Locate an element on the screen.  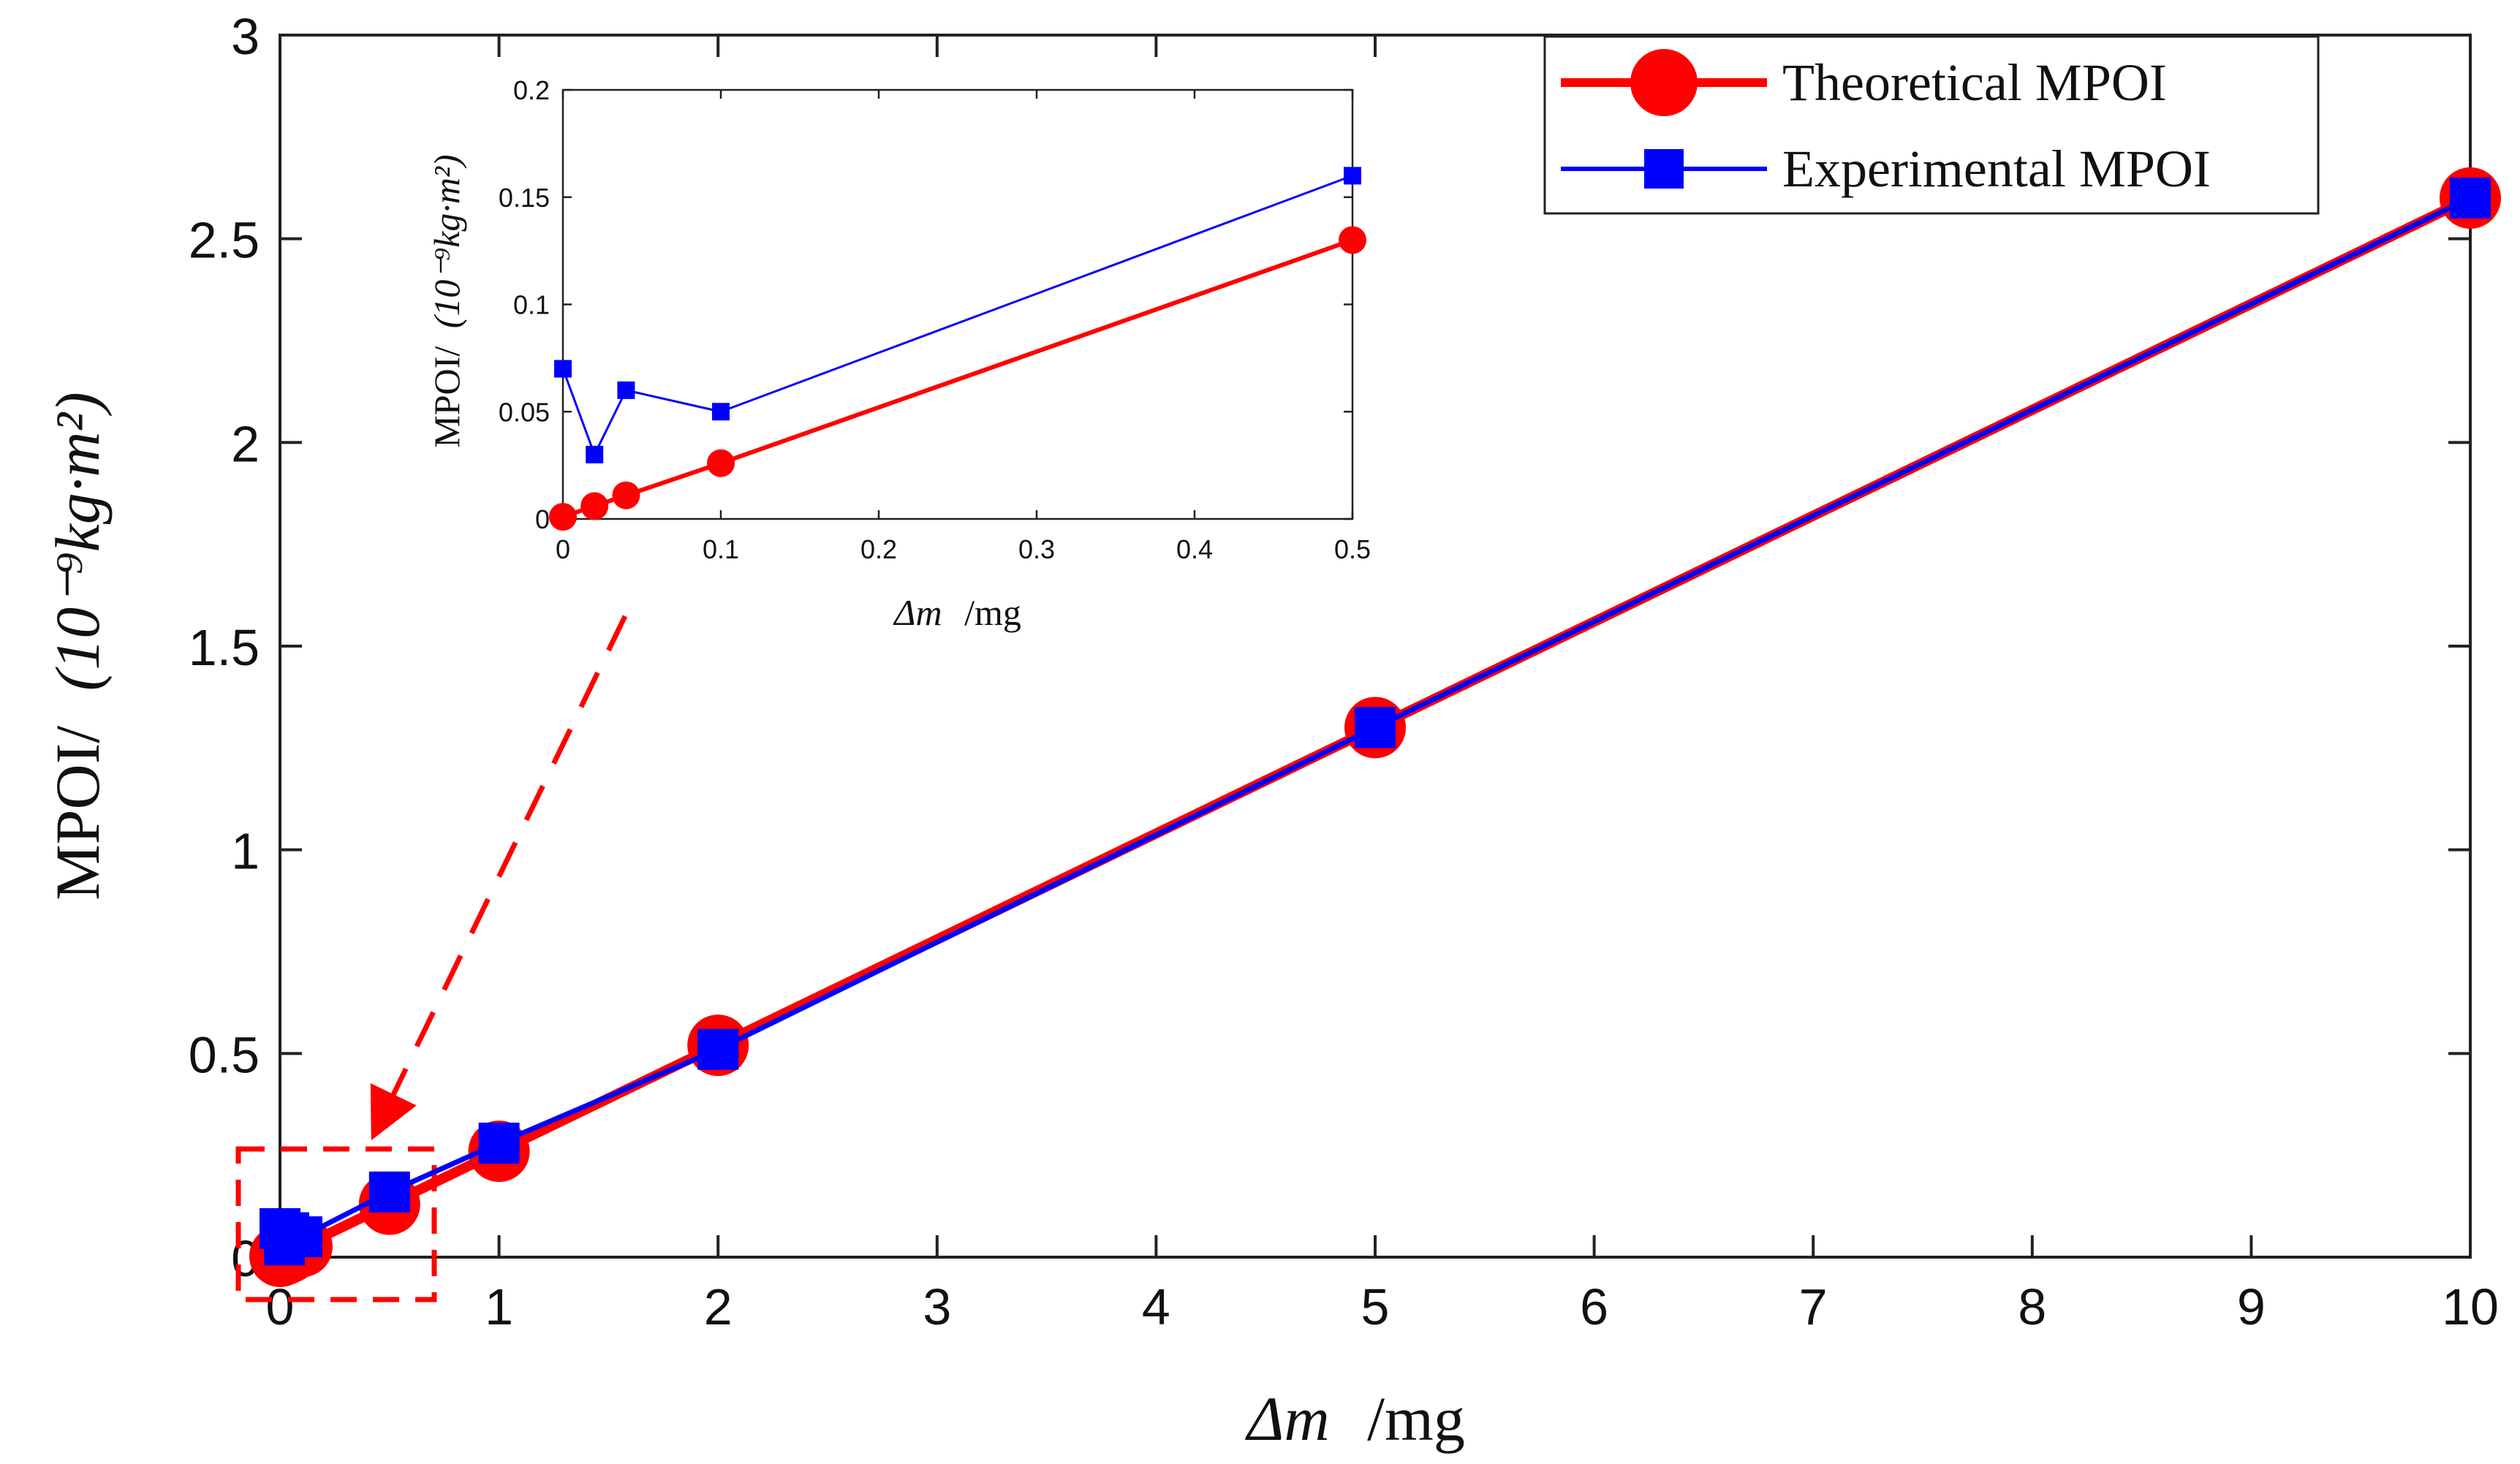
x-tick-label: 7 is located at coordinates (1814, 1306).